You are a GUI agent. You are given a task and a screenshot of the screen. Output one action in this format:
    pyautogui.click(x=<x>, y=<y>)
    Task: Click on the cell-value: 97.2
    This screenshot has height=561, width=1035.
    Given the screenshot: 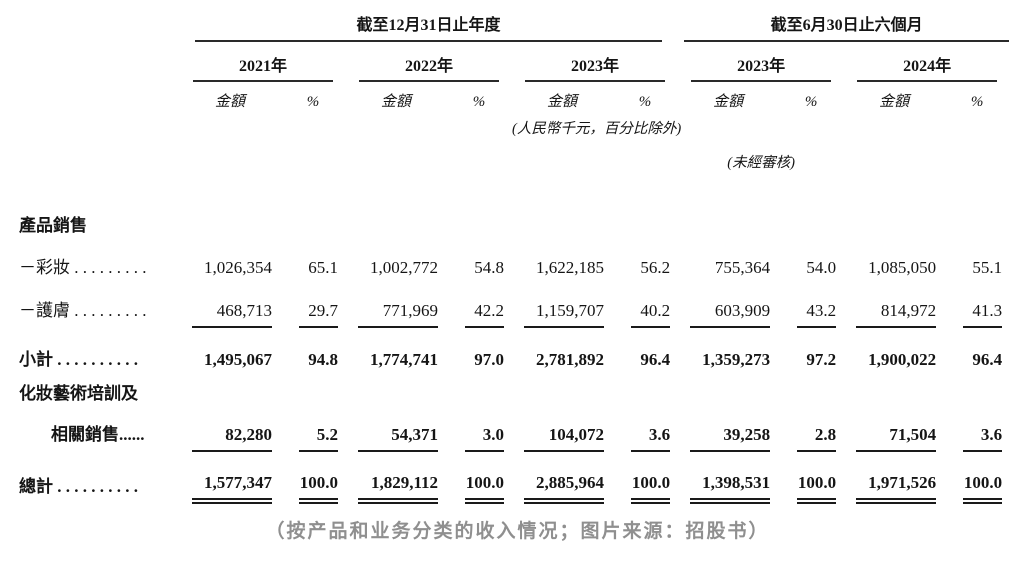 What is the action you would take?
    pyautogui.click(x=821, y=359)
    